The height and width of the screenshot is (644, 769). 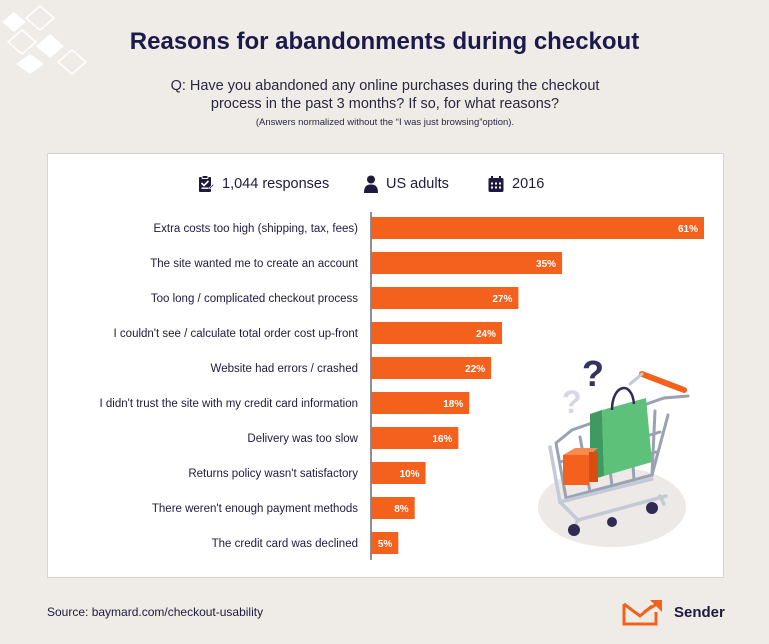 What do you see at coordinates (453, 404) in the screenshot?
I see `value-label: 18%` at bounding box center [453, 404].